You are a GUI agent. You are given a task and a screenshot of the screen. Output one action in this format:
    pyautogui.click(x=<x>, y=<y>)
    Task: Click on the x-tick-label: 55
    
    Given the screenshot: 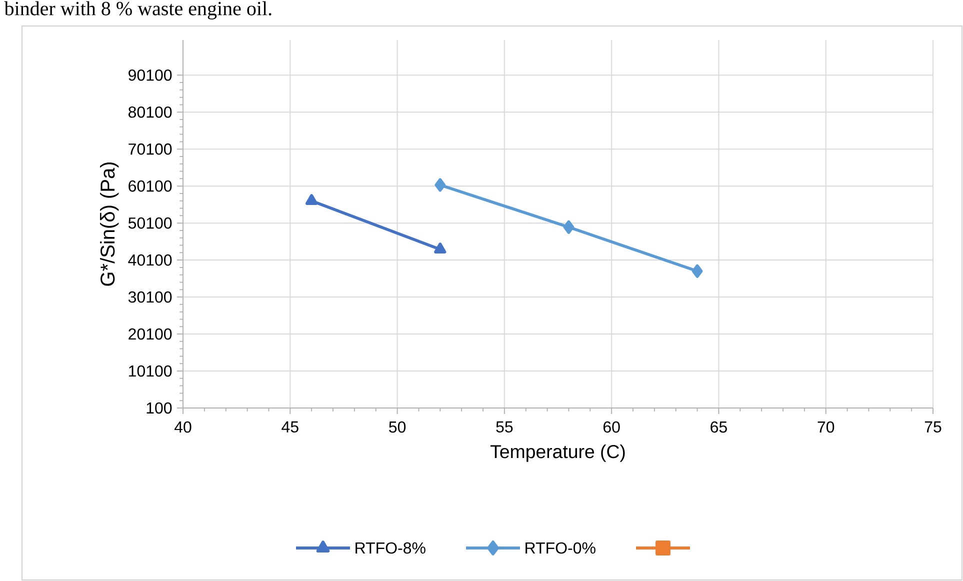 What is the action you would take?
    pyautogui.click(x=504, y=427)
    